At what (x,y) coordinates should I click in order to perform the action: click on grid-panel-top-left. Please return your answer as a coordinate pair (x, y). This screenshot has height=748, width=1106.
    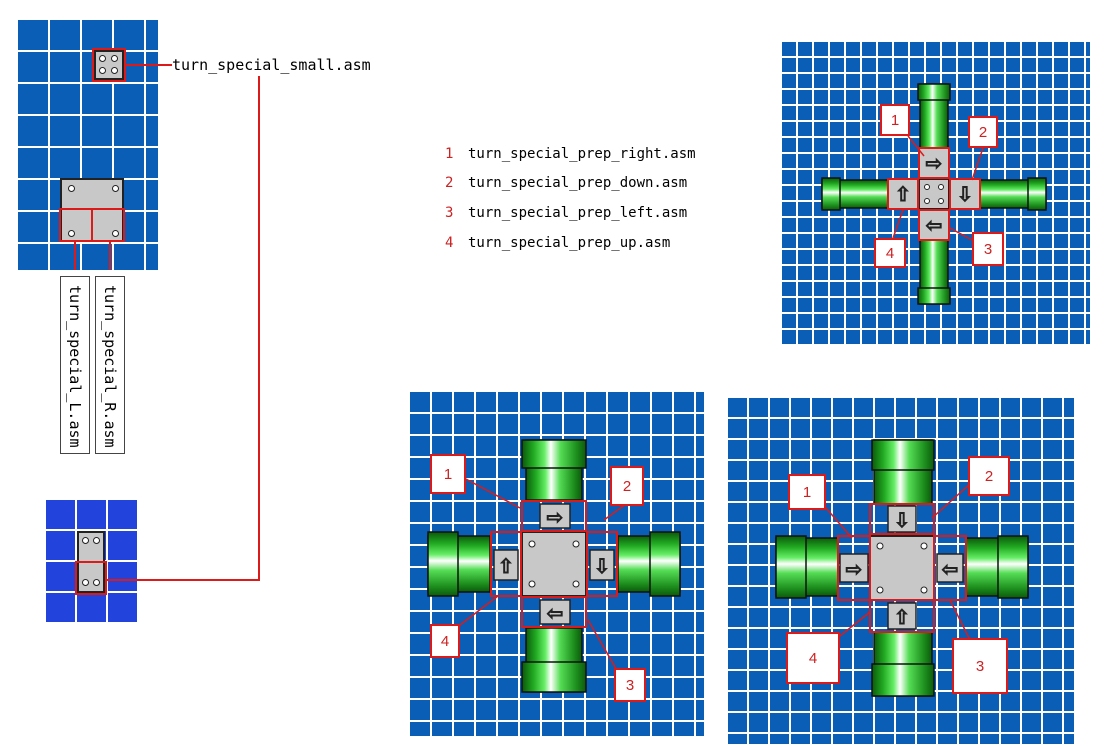
    Looking at the image, I should click on (87, 144).